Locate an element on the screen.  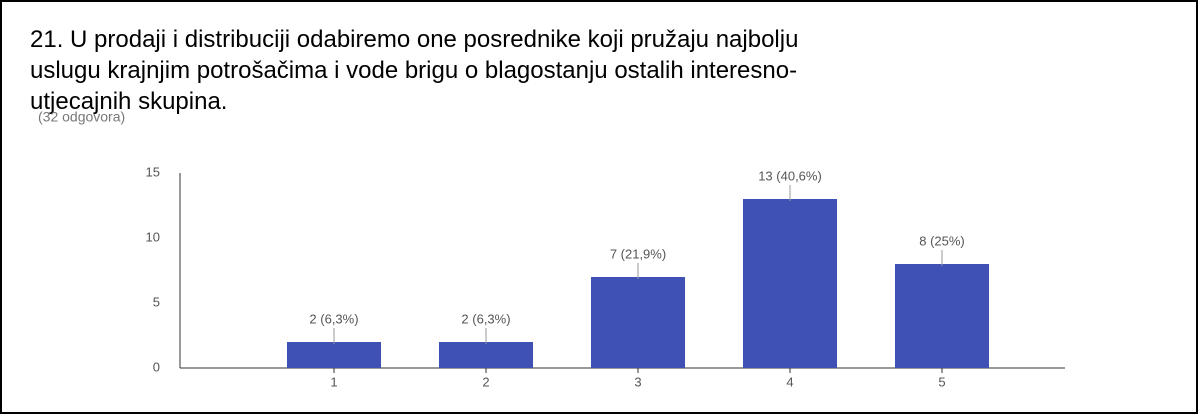
x-tick-label: 1 is located at coordinates (333, 381).